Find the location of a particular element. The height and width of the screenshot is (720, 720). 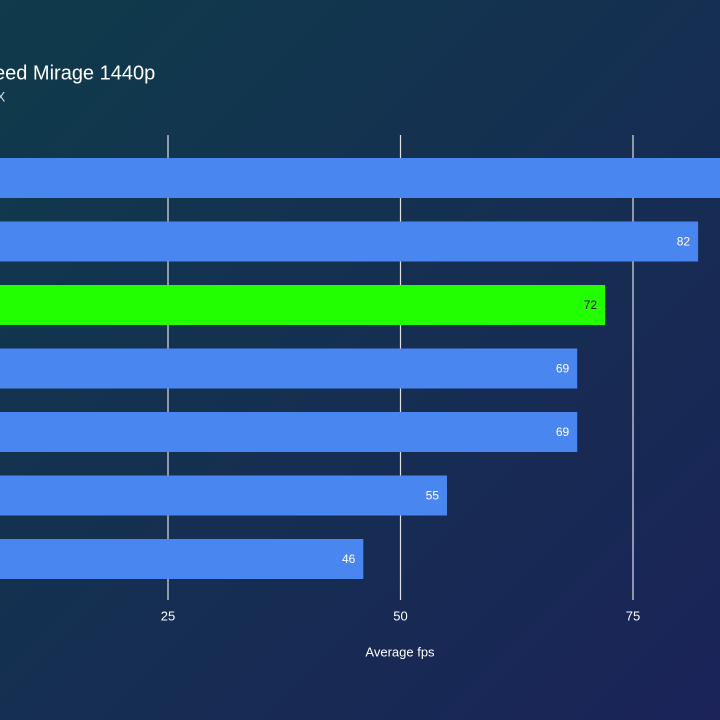

x-axis-label: Average fps is located at coordinates (400, 651).